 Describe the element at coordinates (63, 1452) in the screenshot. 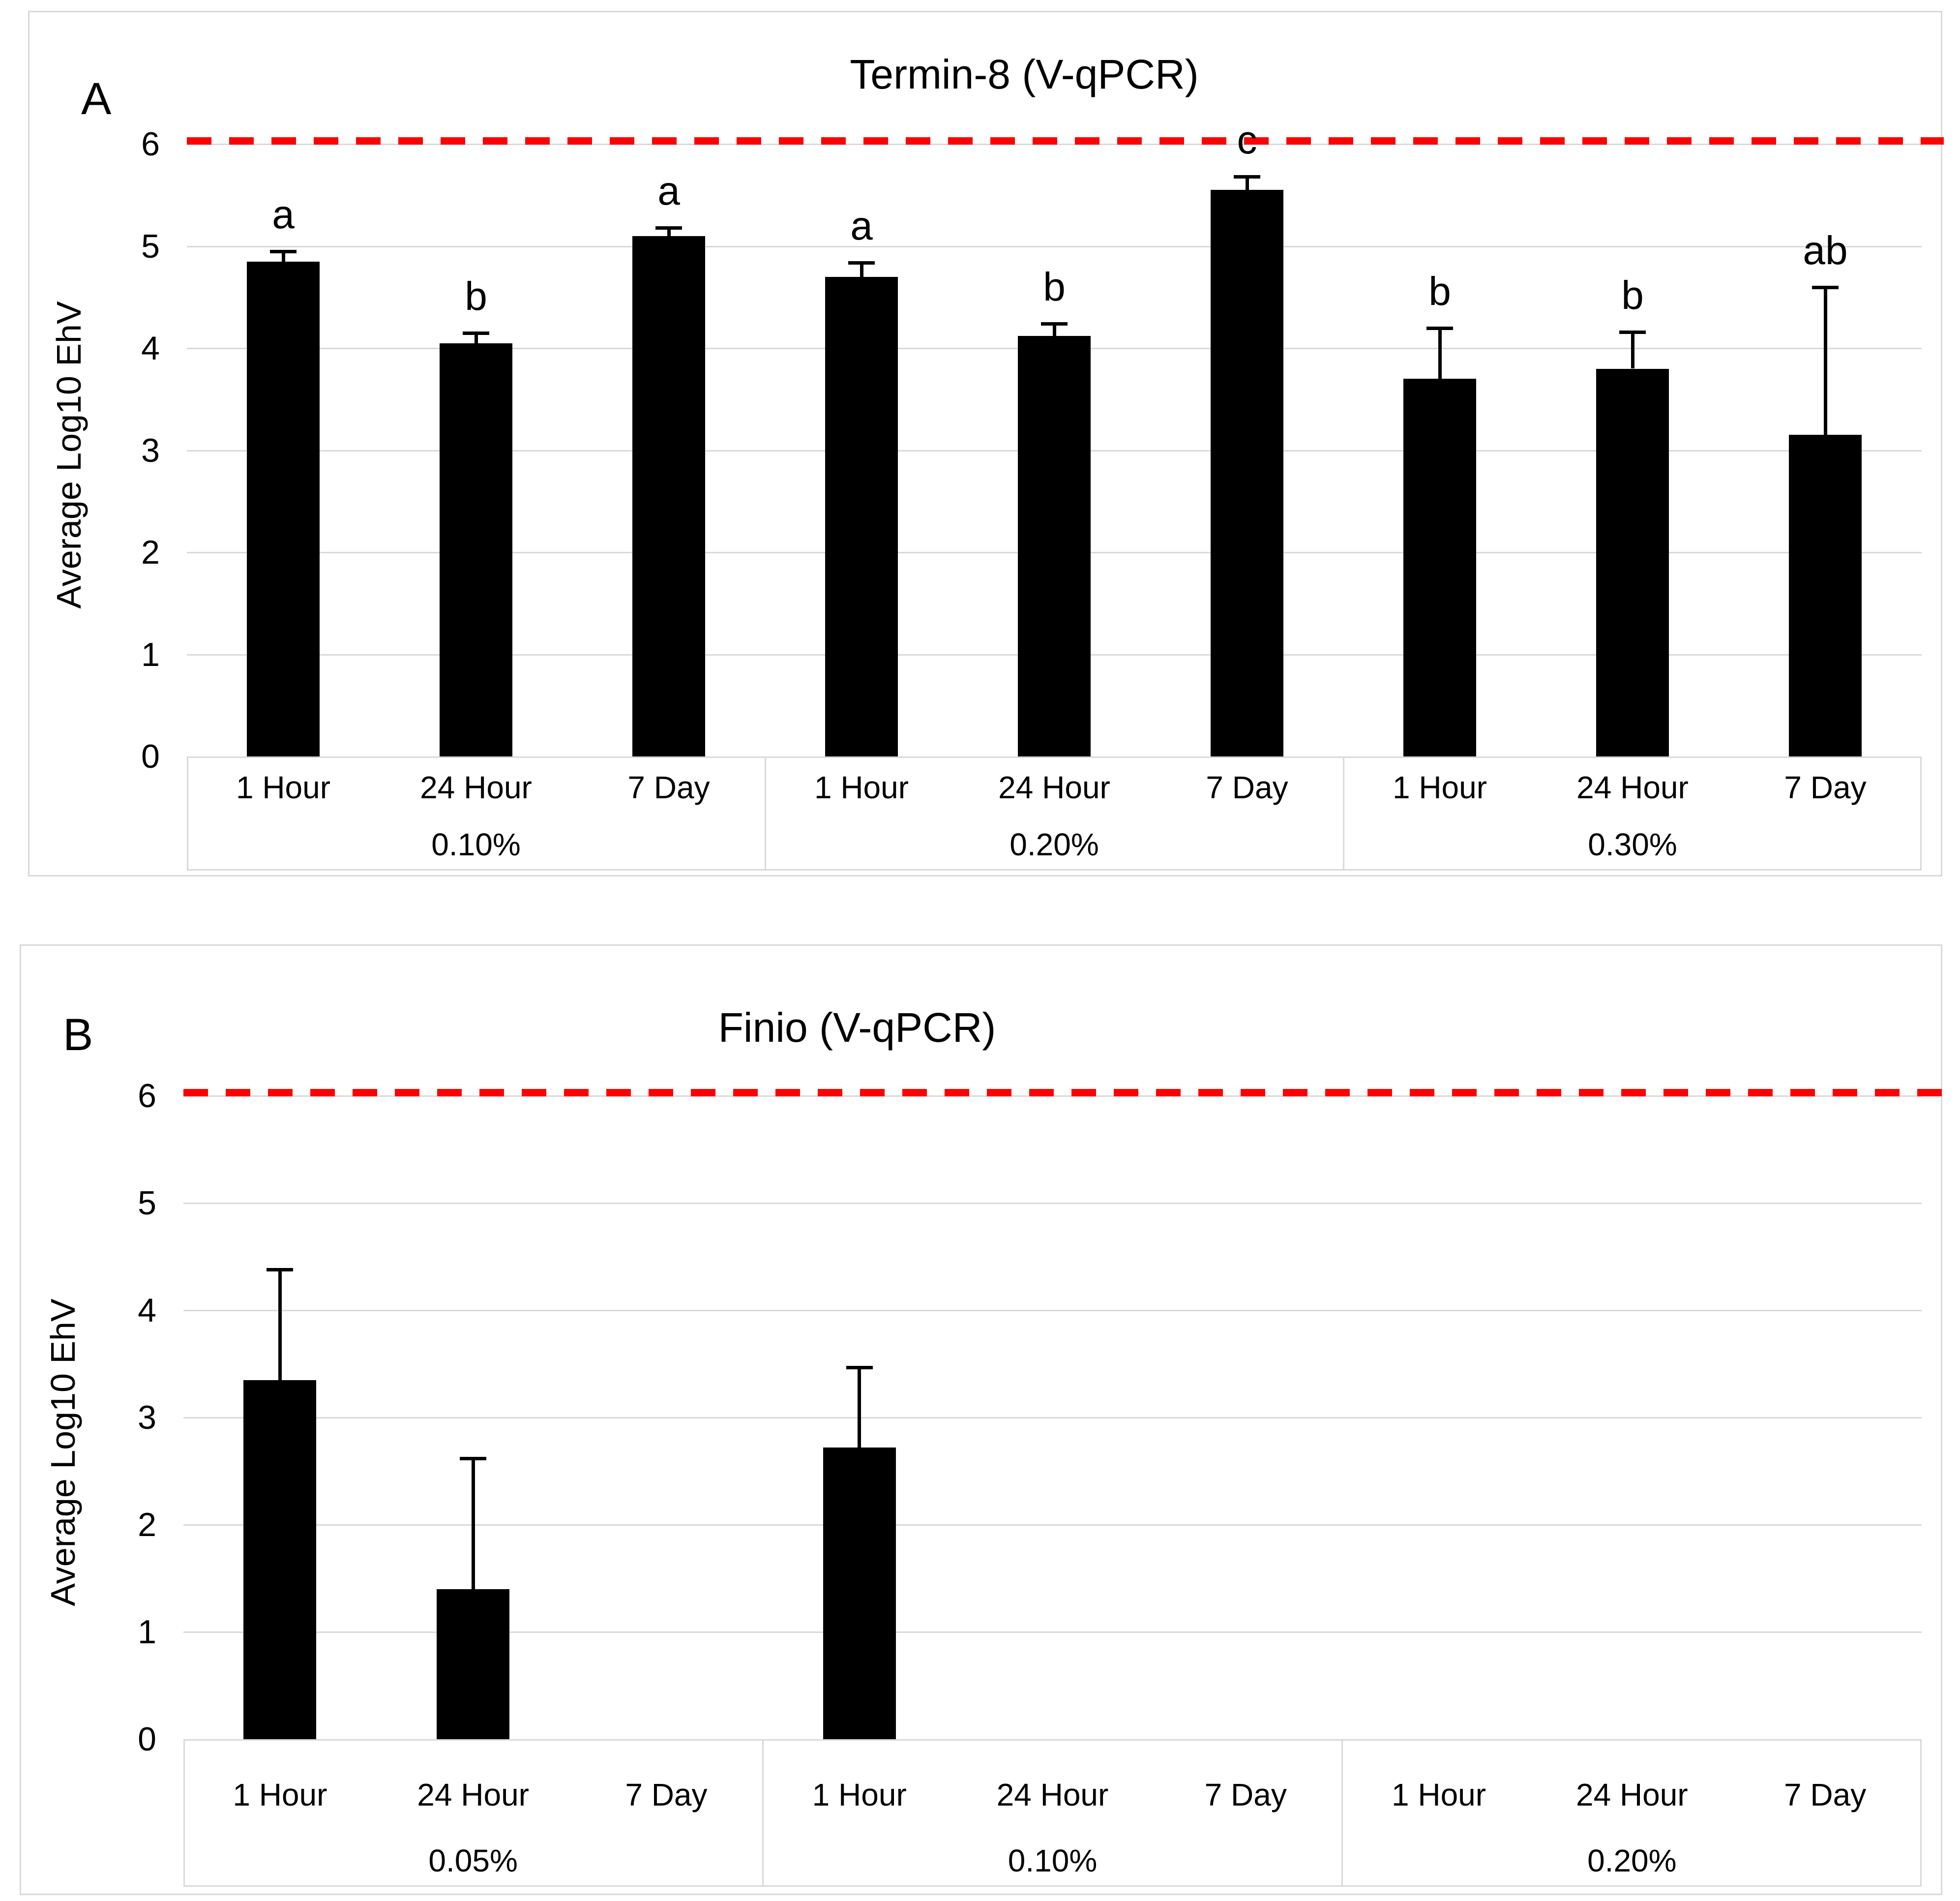

I see `y-axis-title-b: Average Log10 EhV` at that location.